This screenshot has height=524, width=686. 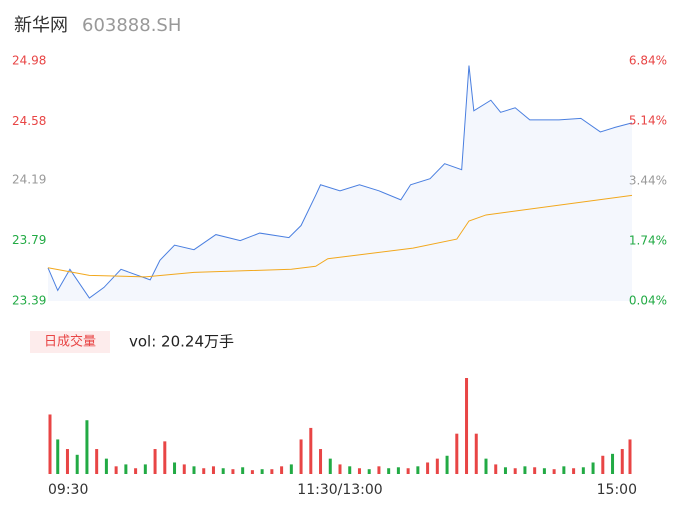 What do you see at coordinates (648, 241) in the screenshot?
I see `y2-tick-label: 1.74%` at bounding box center [648, 241].